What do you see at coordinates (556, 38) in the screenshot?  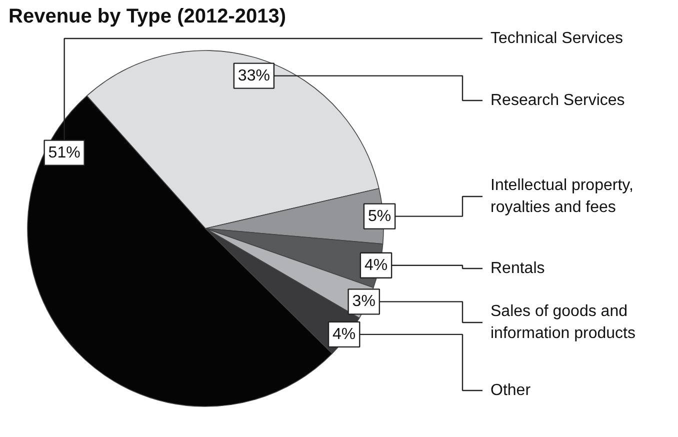 I see `slice-label: Technical Services` at bounding box center [556, 38].